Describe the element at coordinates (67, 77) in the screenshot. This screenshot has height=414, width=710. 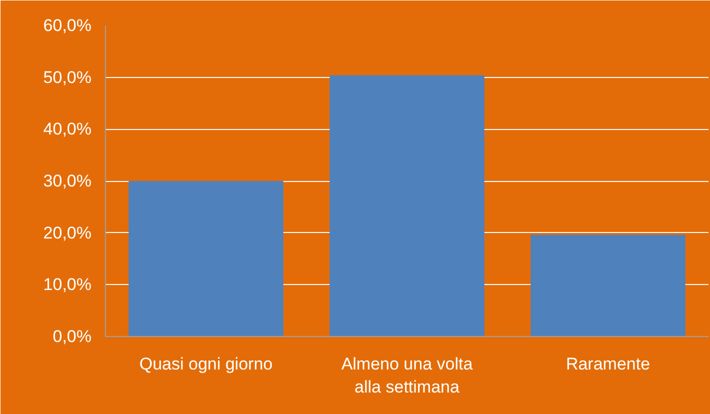
I see `y-tick-label: 50,0%` at that location.